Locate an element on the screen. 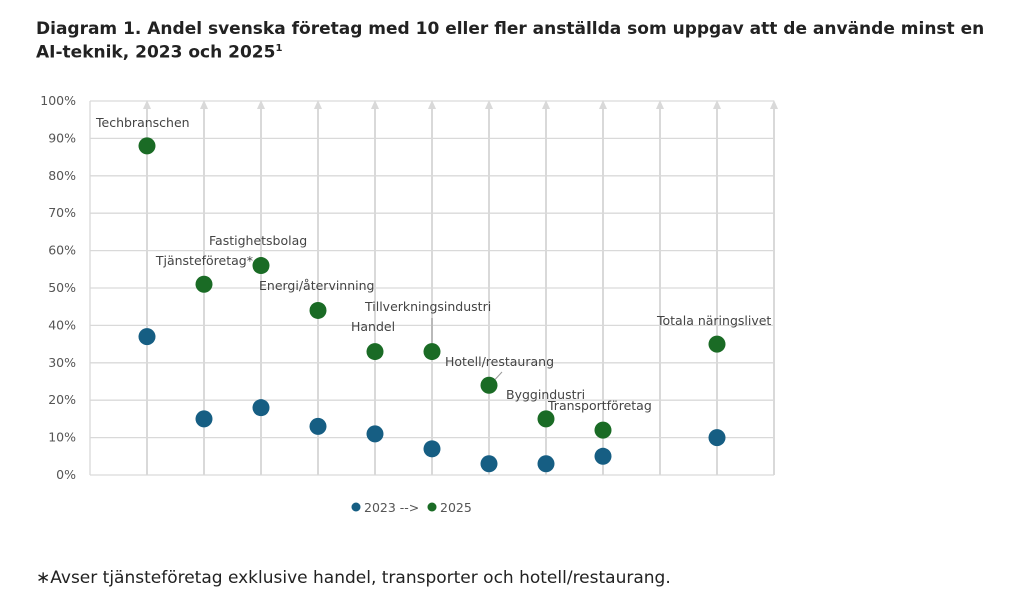 This screenshot has height=603, width=1011. y-tick-label: 70% is located at coordinates (62, 212).